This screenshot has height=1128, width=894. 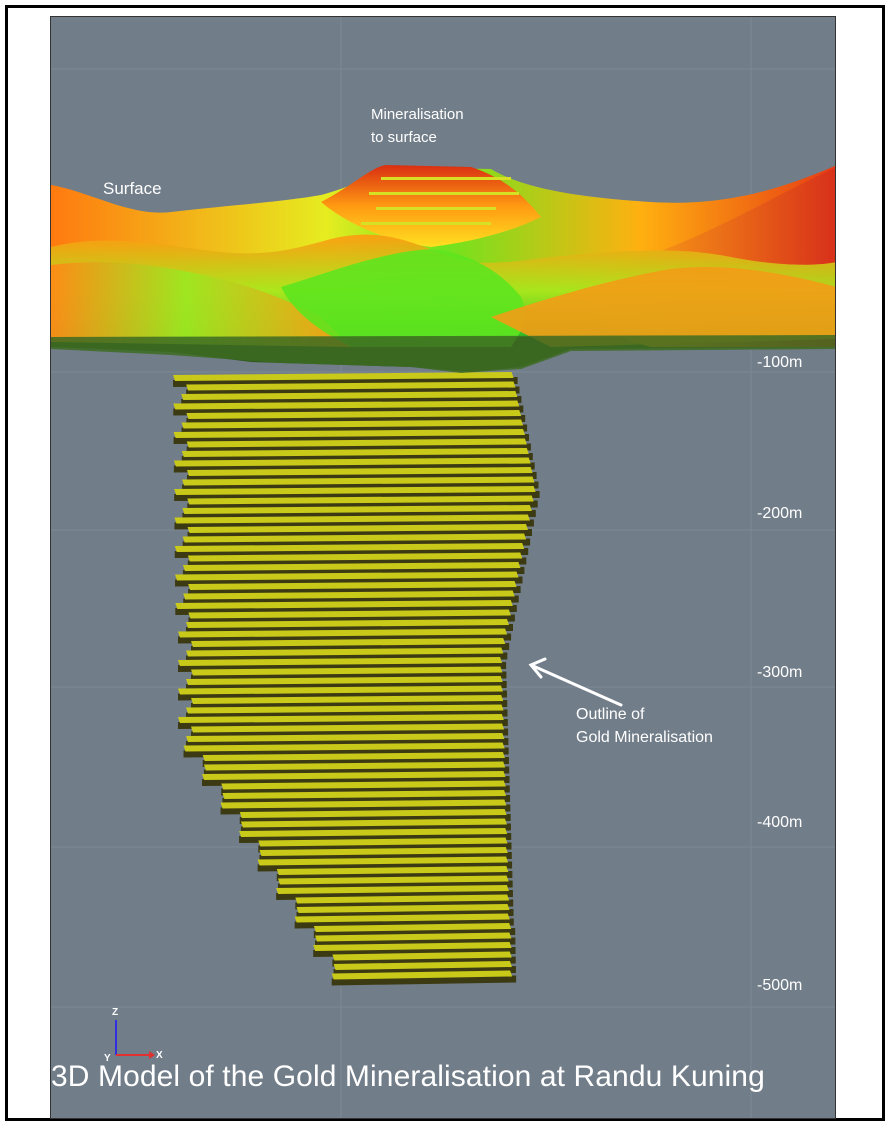 What do you see at coordinates (610, 714) in the screenshot?
I see `outline-label-line1: Outline of` at bounding box center [610, 714].